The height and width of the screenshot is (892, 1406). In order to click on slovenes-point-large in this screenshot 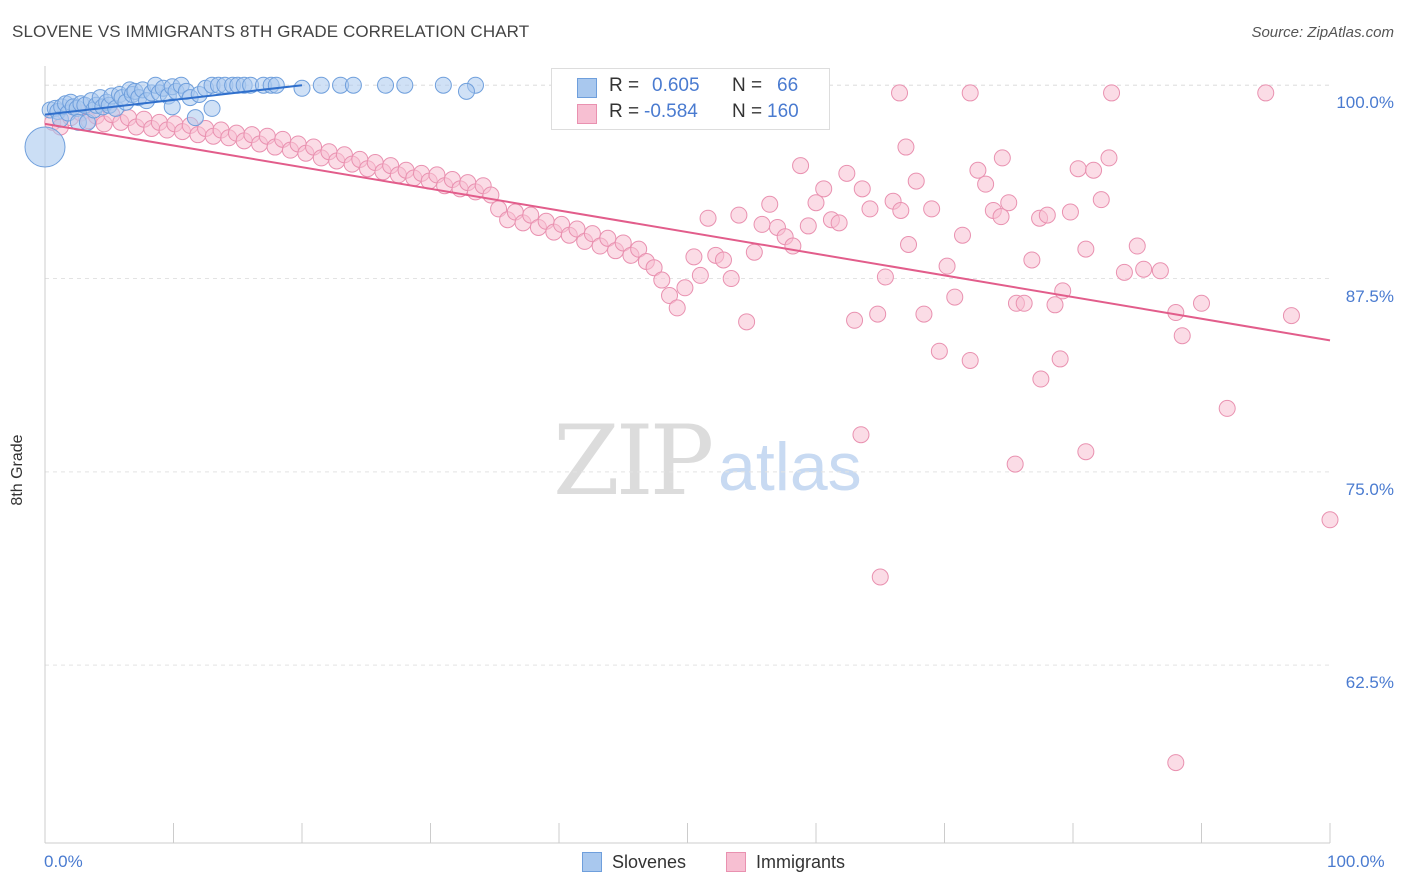, I will do `click(45, 147)`.